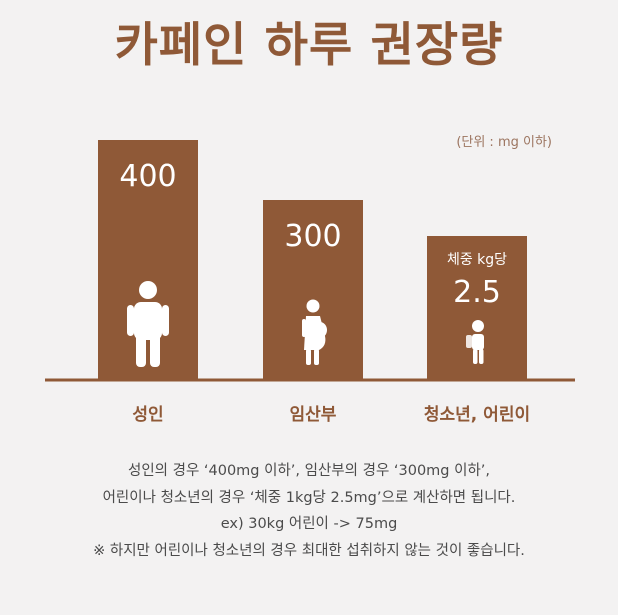 The width and height of the screenshot is (618, 615). I want to click on note-line: 어린이나 청소년의 경우 ‘체중 1kg당 2.5mg’으로 계산하면 됩니다., so click(309, 497).